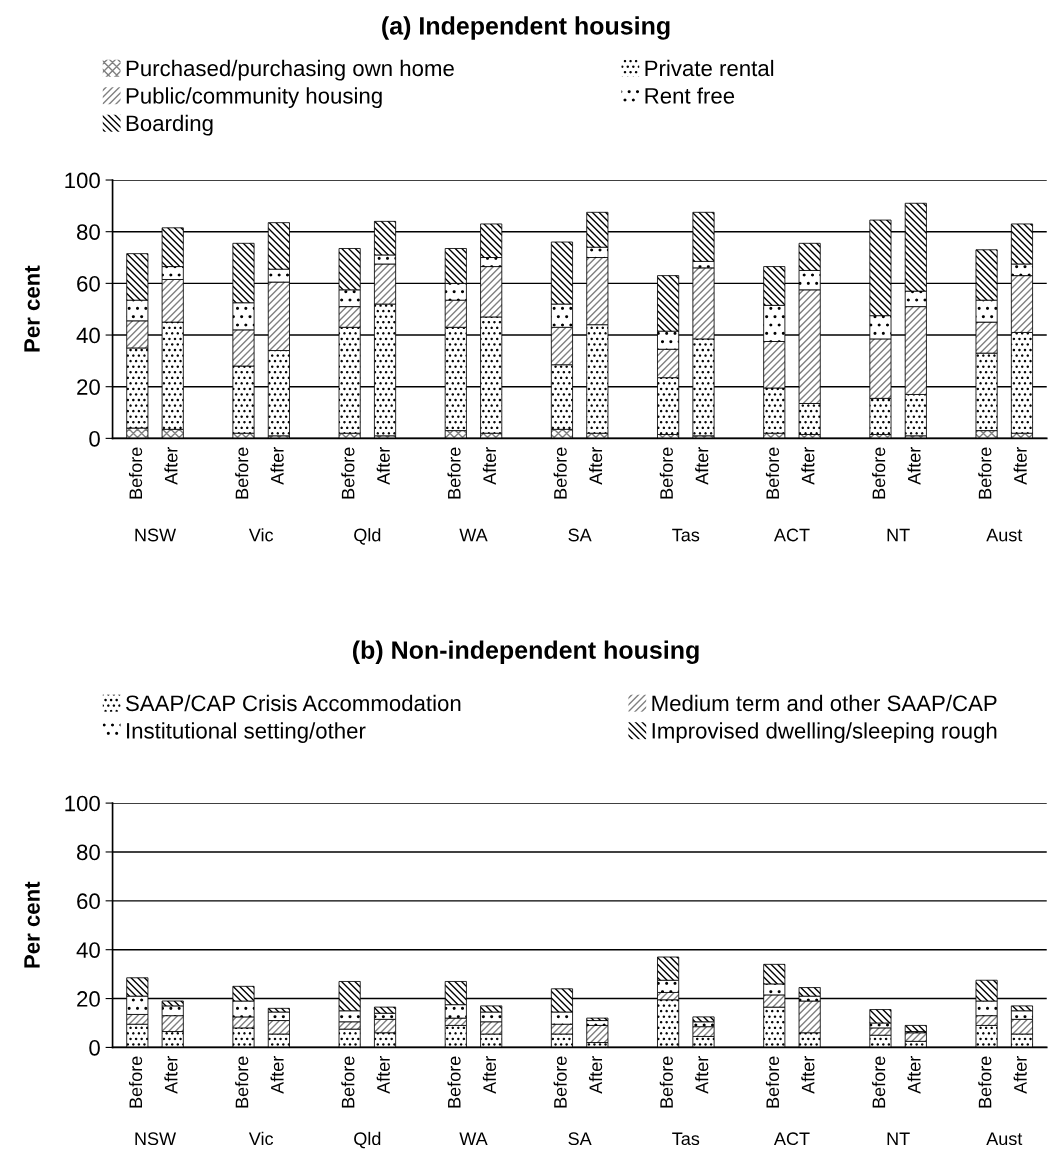  Describe the element at coordinates (526, 28) in the screenshot. I see `chart-title: (a) Independent housing` at that location.